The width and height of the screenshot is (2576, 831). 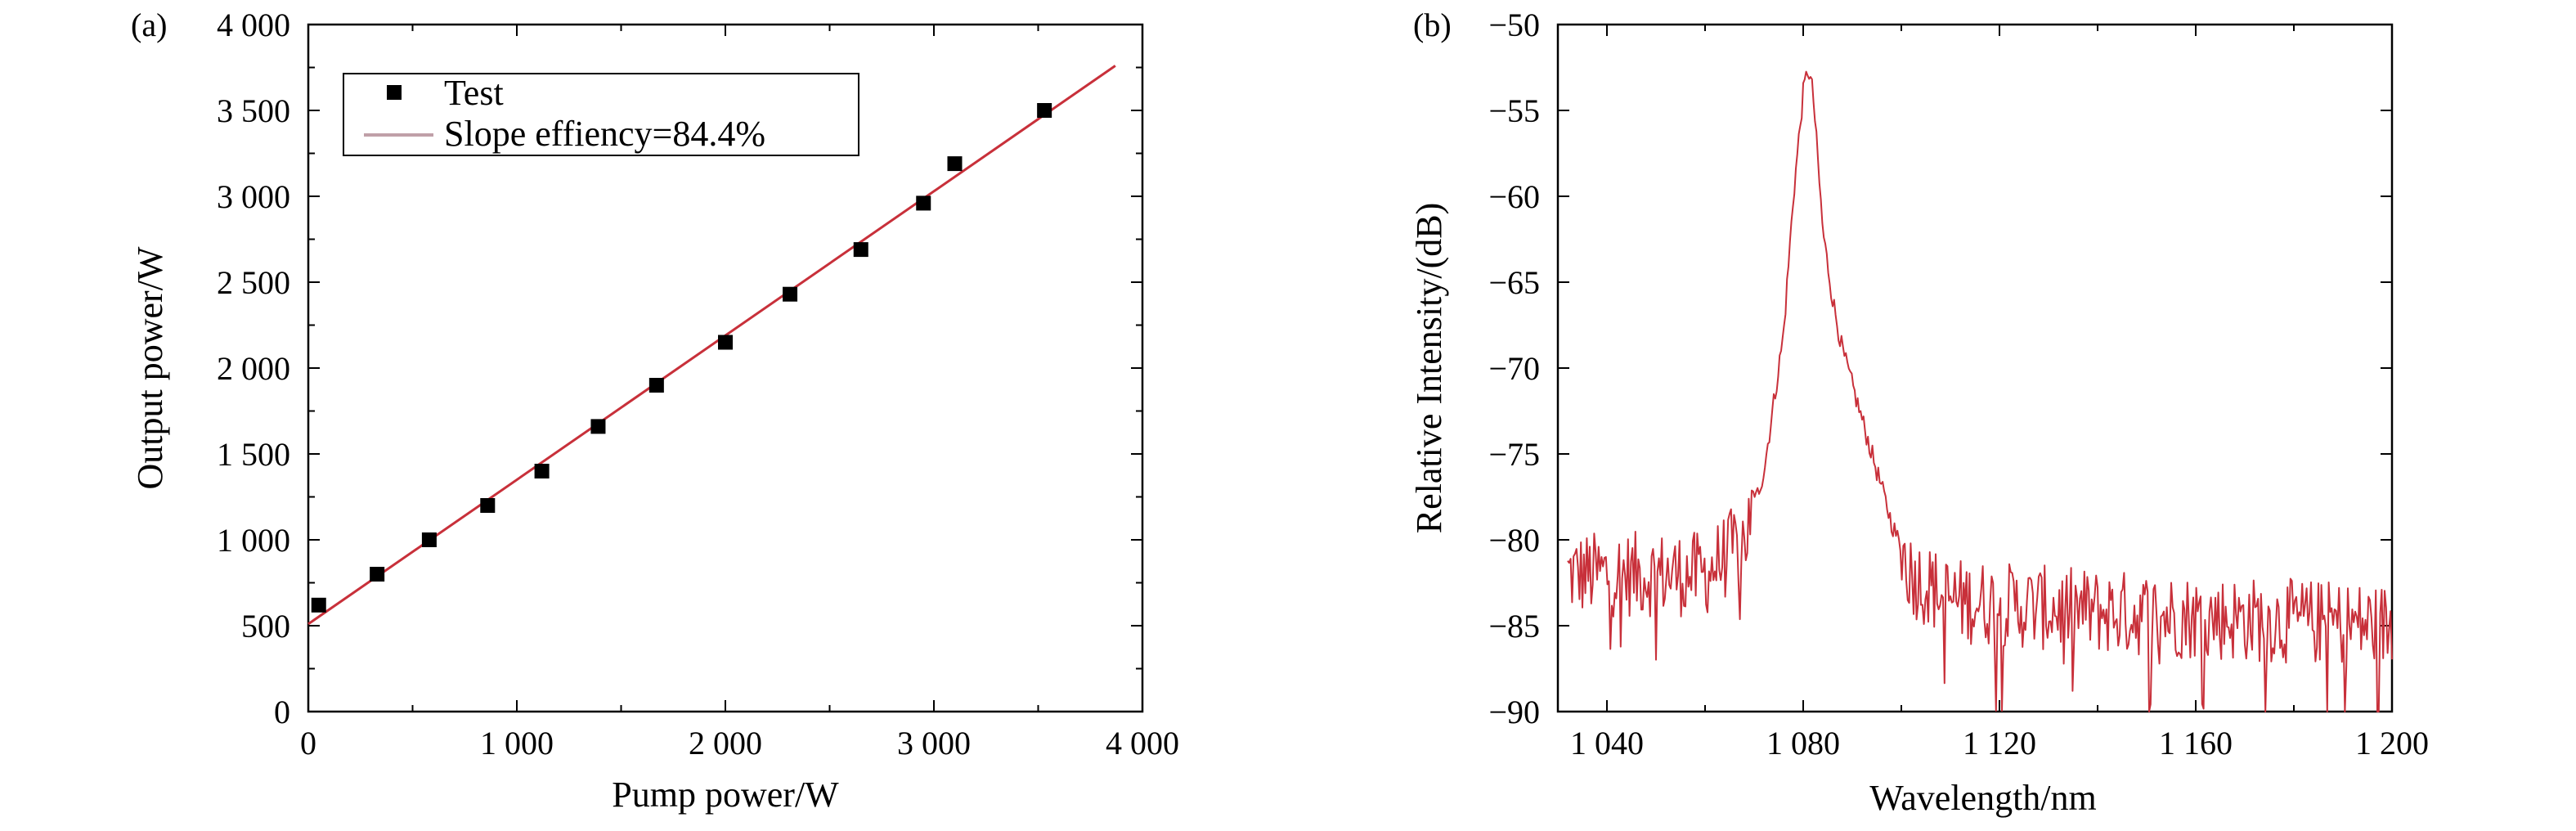 I want to click on y-tick-label: 3 500, so click(x=253, y=110).